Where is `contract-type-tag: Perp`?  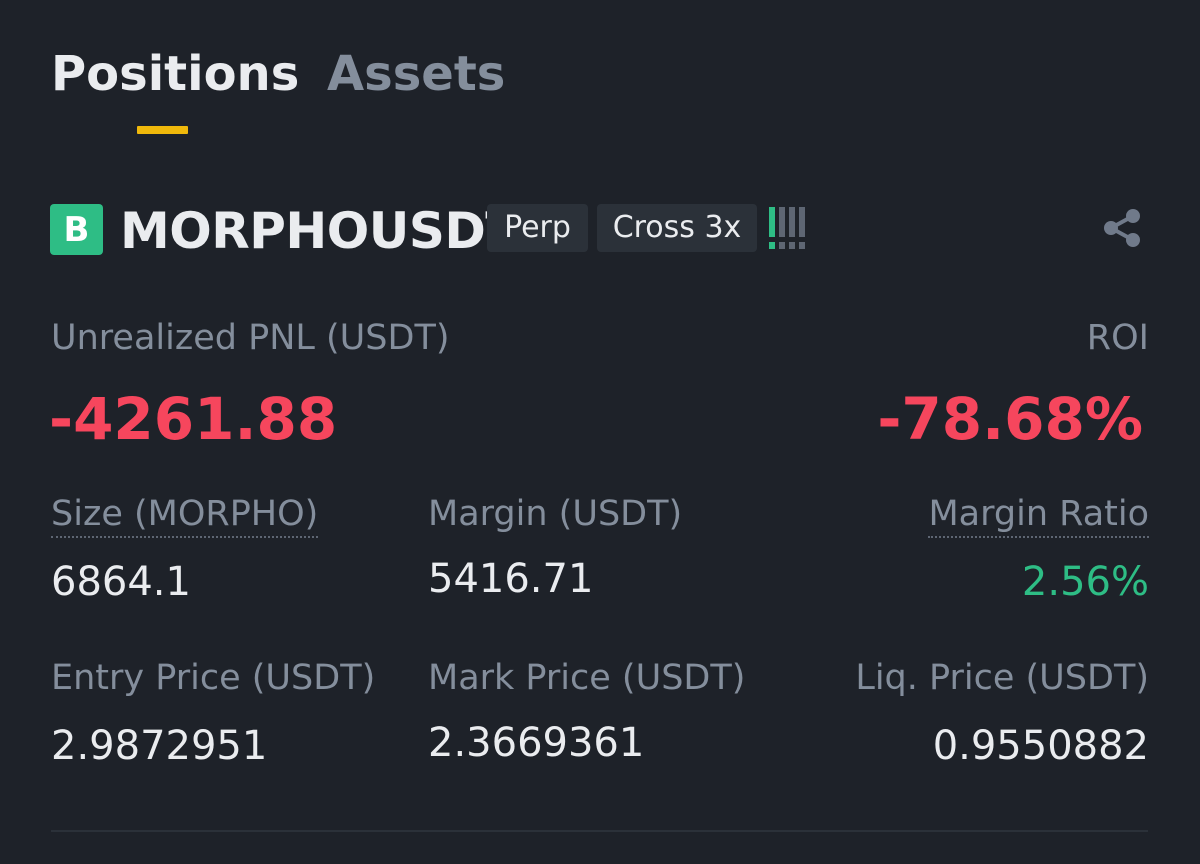
contract-type-tag: Perp is located at coordinates (537, 228).